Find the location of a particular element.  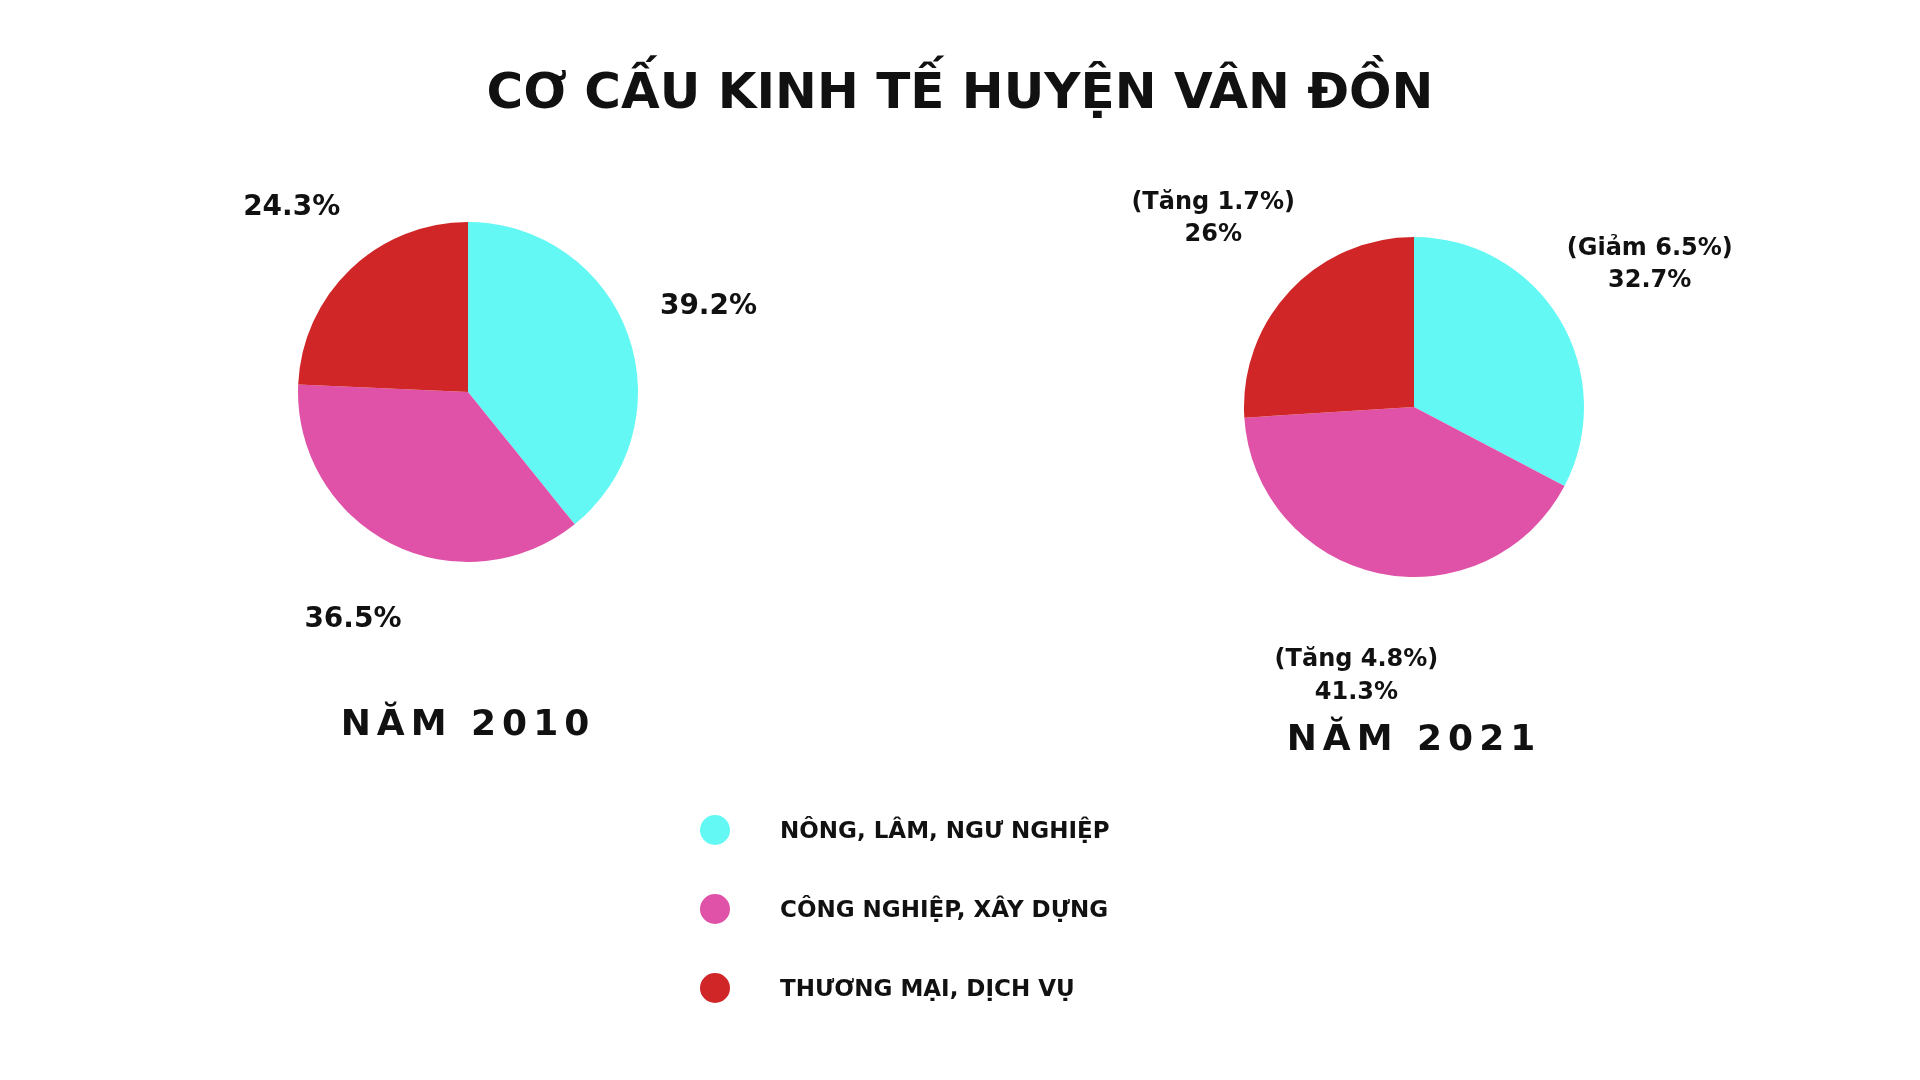

data-label: 39.2% is located at coordinates (708, 305).